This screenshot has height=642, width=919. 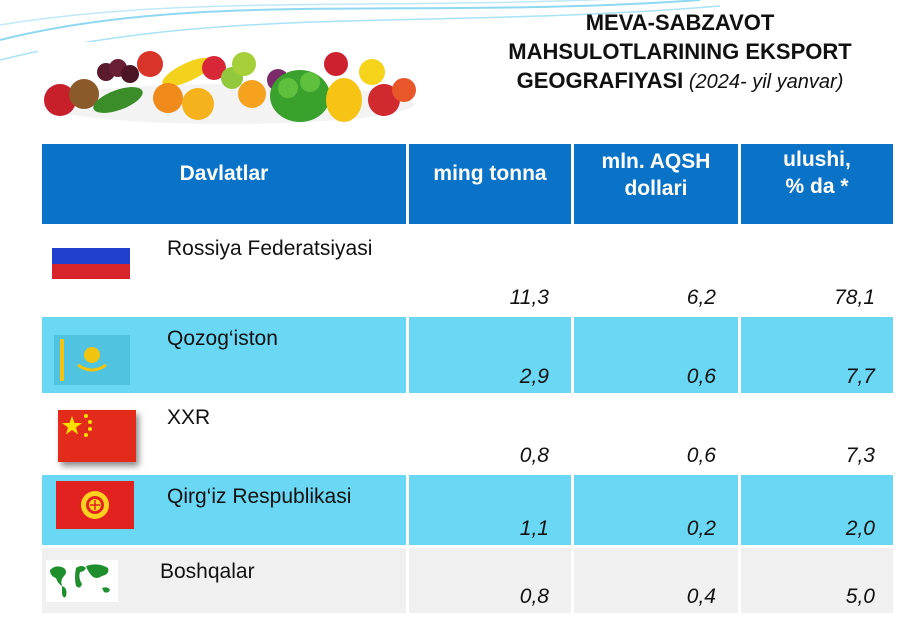 What do you see at coordinates (654, 580) in the screenshot?
I see `usd-cell: 0,4` at bounding box center [654, 580].